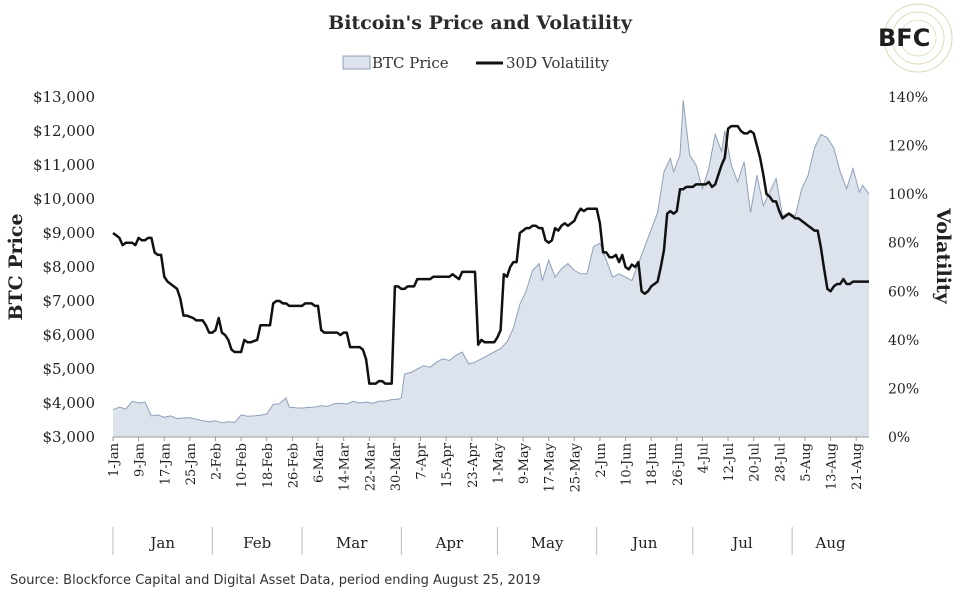  Describe the element at coordinates (678, 464) in the screenshot. I see `x-tick-label: 26-Jun` at that location.